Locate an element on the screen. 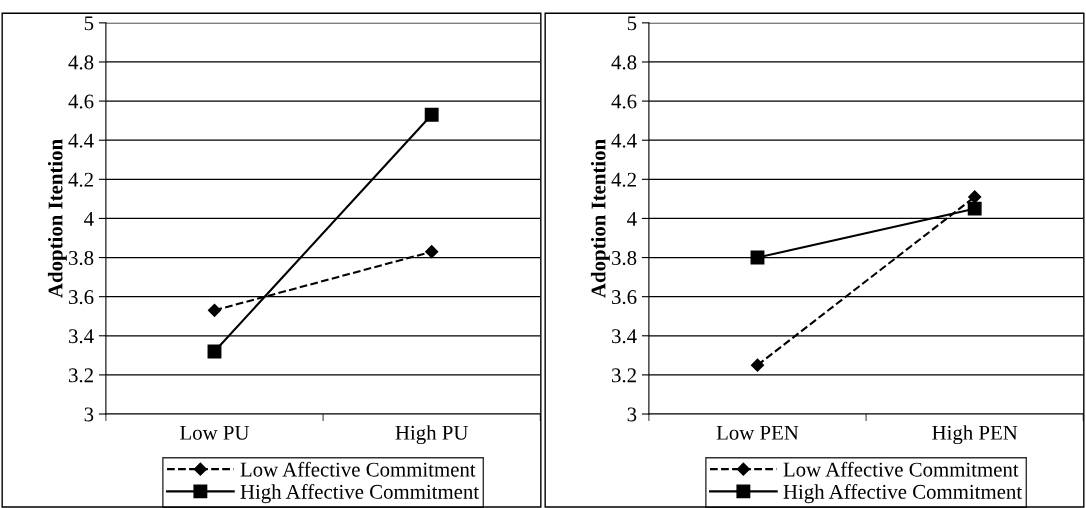  x-tick-label: Low PU is located at coordinates (215, 432).